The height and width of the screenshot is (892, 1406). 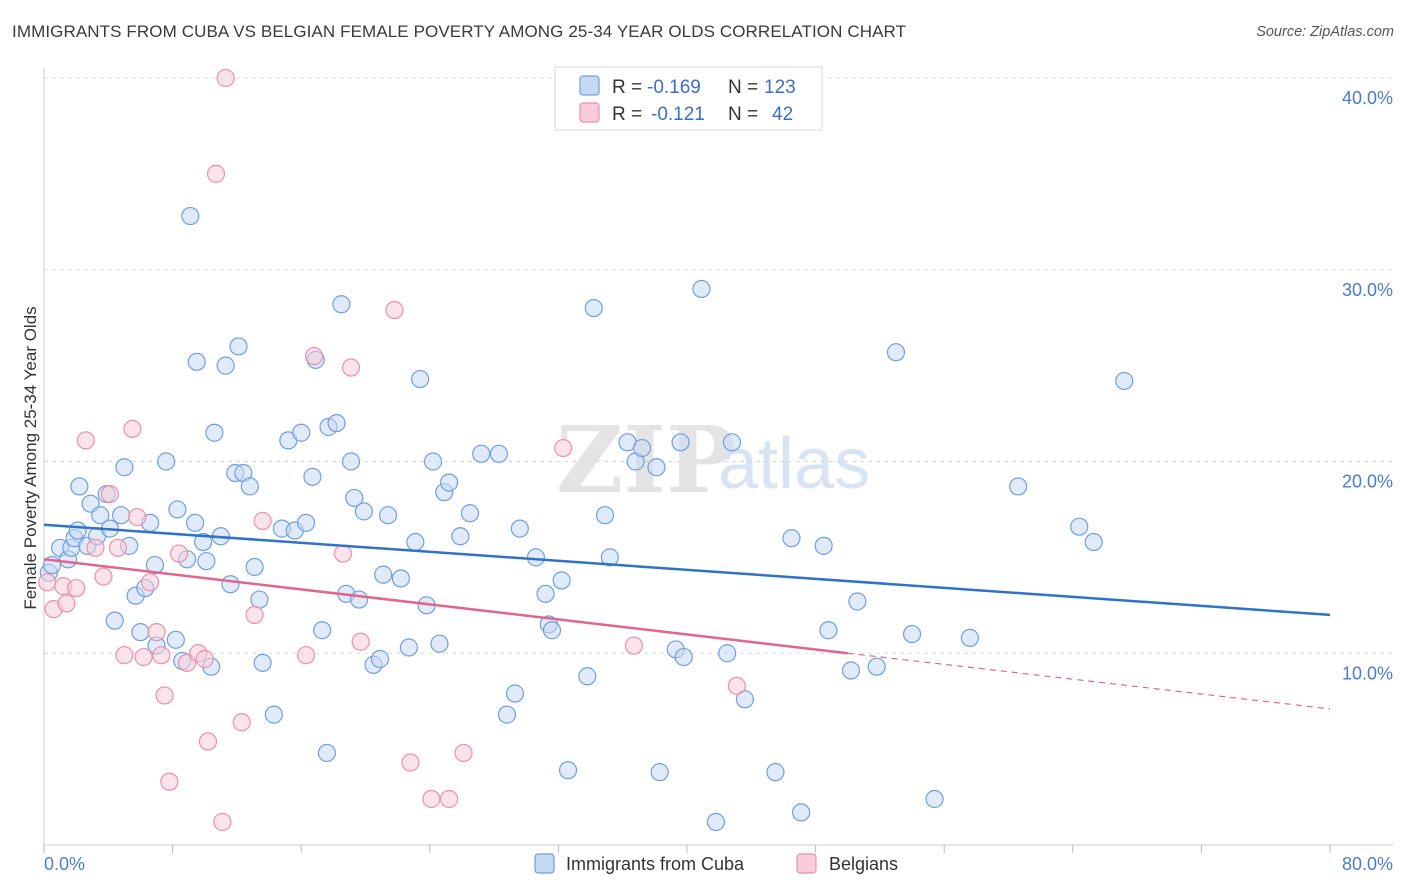 What do you see at coordinates (64, 864) in the screenshot?
I see `x-tick-label-min: 0.0%` at bounding box center [64, 864].